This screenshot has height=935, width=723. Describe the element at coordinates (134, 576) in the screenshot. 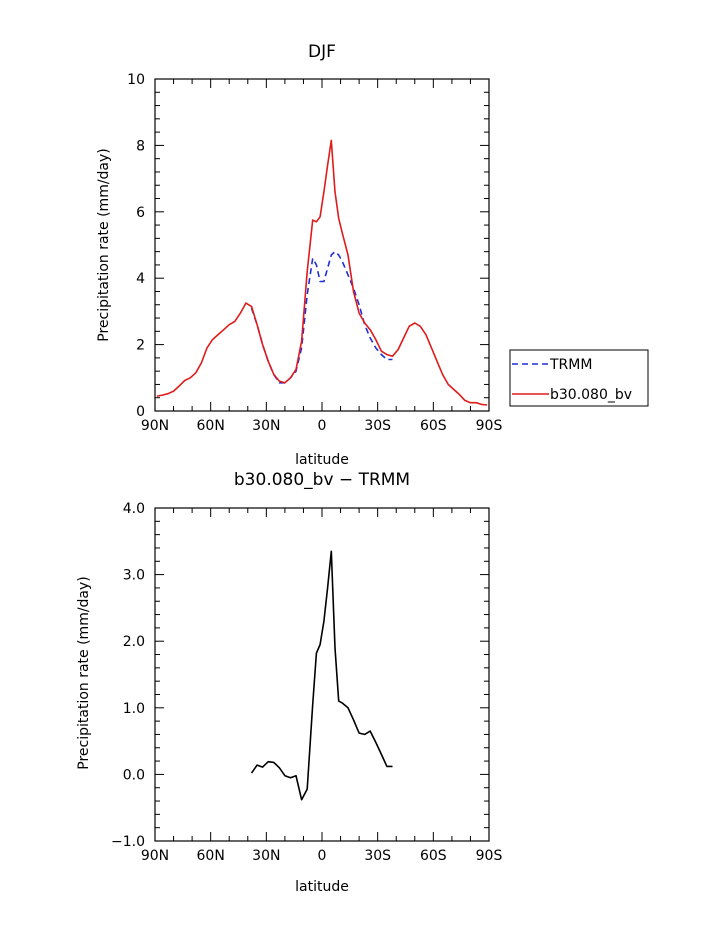

I see `y-tick-label: 3.0` at that location.